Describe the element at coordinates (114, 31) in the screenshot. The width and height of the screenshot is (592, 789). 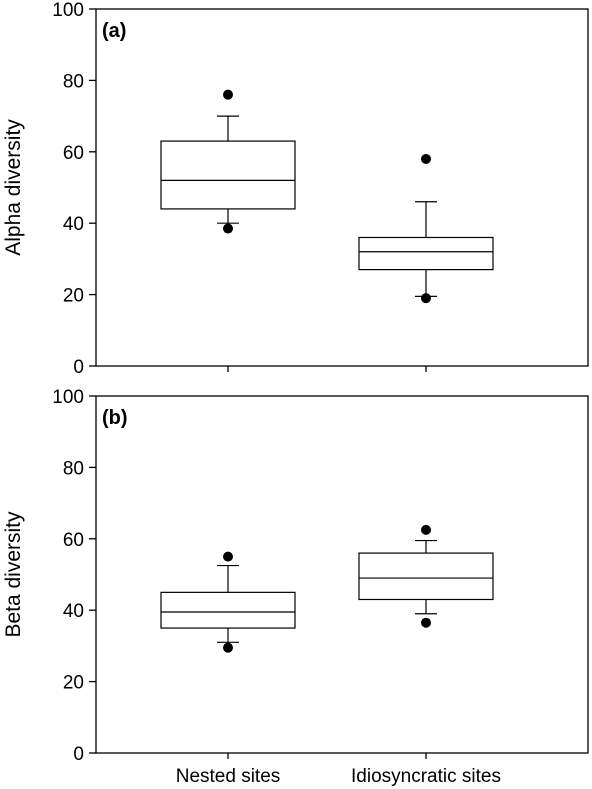
I see `panel-label: (a)` at that location.